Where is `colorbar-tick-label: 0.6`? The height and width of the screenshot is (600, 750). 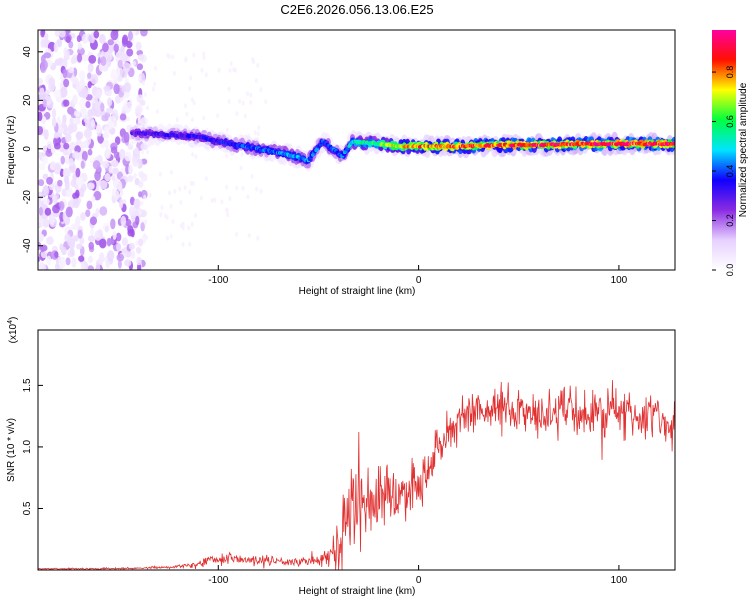 colorbar-tick-label: 0.6 is located at coordinates (730, 121).